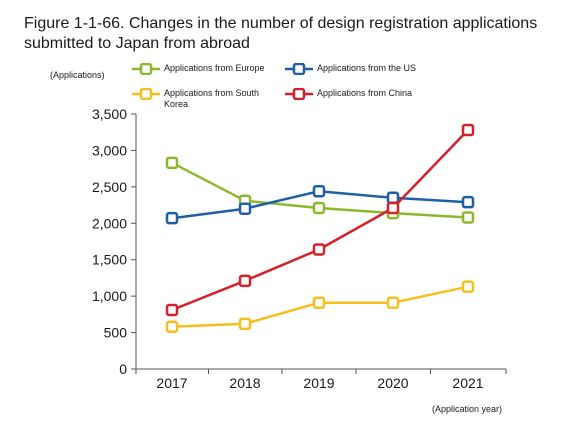 This screenshot has height=448, width=582. I want to click on y-tick-label: 1,500, so click(109, 260).